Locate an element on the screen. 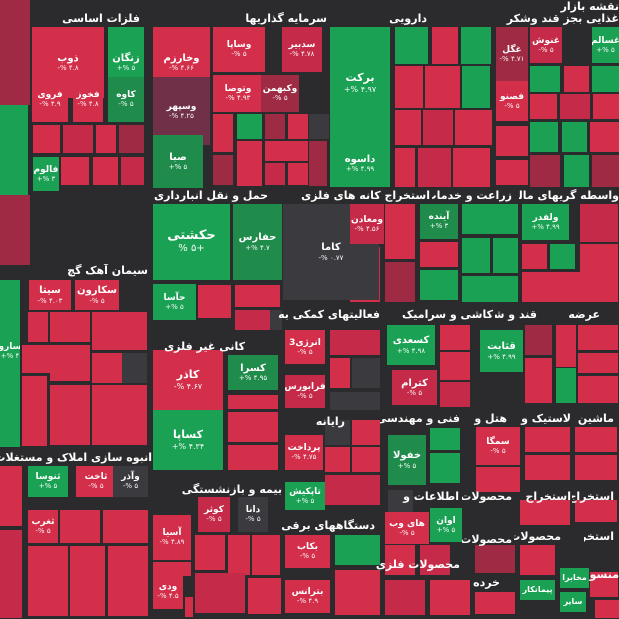  stock-tile: خفولا ۵ %+ is located at coordinates (407, 460).